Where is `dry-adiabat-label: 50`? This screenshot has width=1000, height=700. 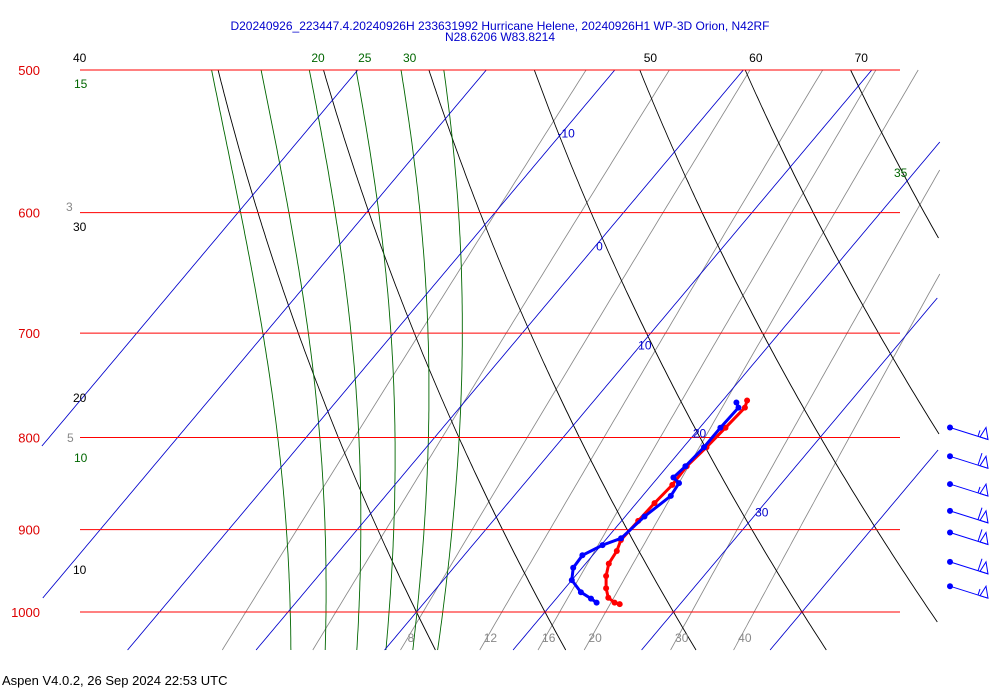 dry-adiabat-label: 50 is located at coordinates (651, 58).